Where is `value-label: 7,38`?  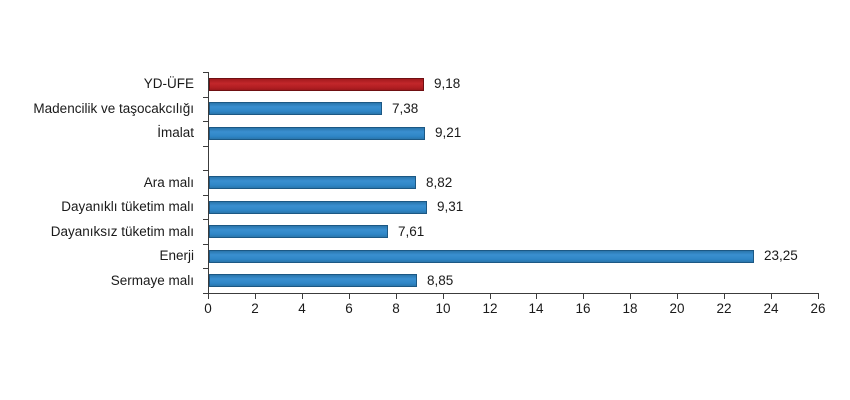
value-label: 7,38 is located at coordinates (405, 108).